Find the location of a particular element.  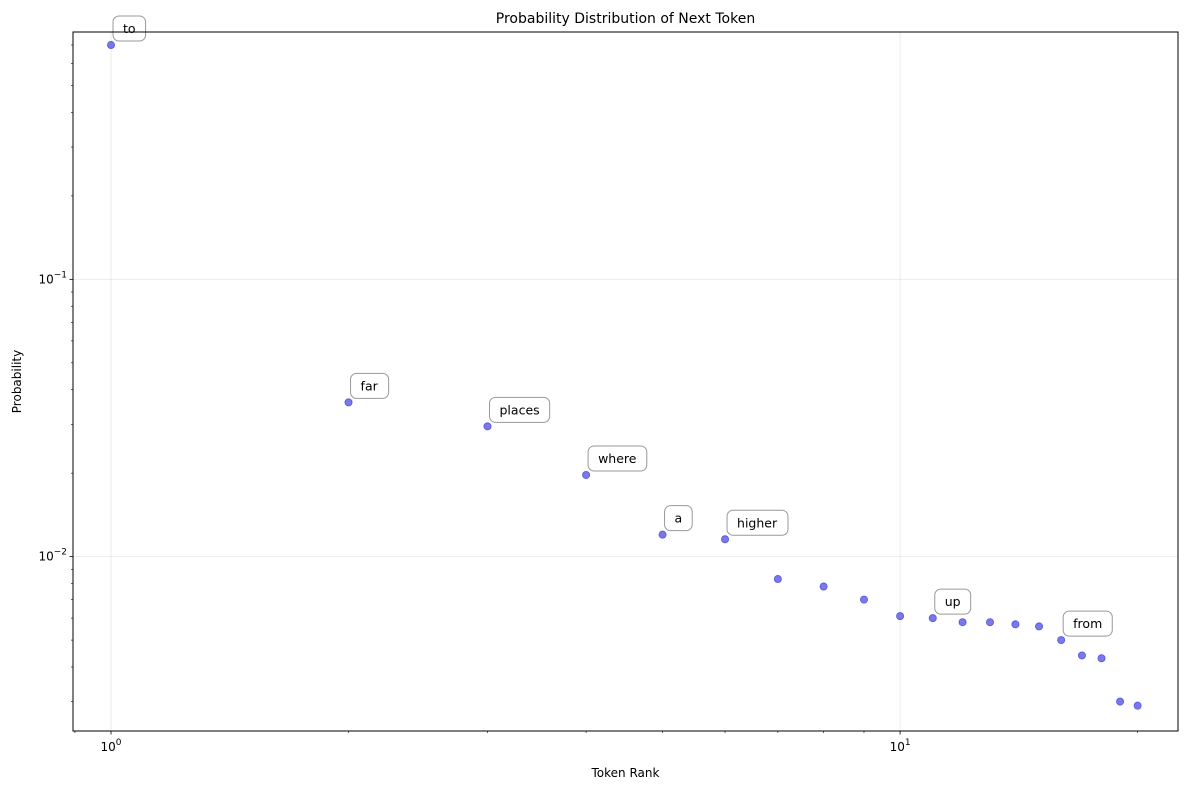

x-tick-label: 10¹ is located at coordinates (900, 746).